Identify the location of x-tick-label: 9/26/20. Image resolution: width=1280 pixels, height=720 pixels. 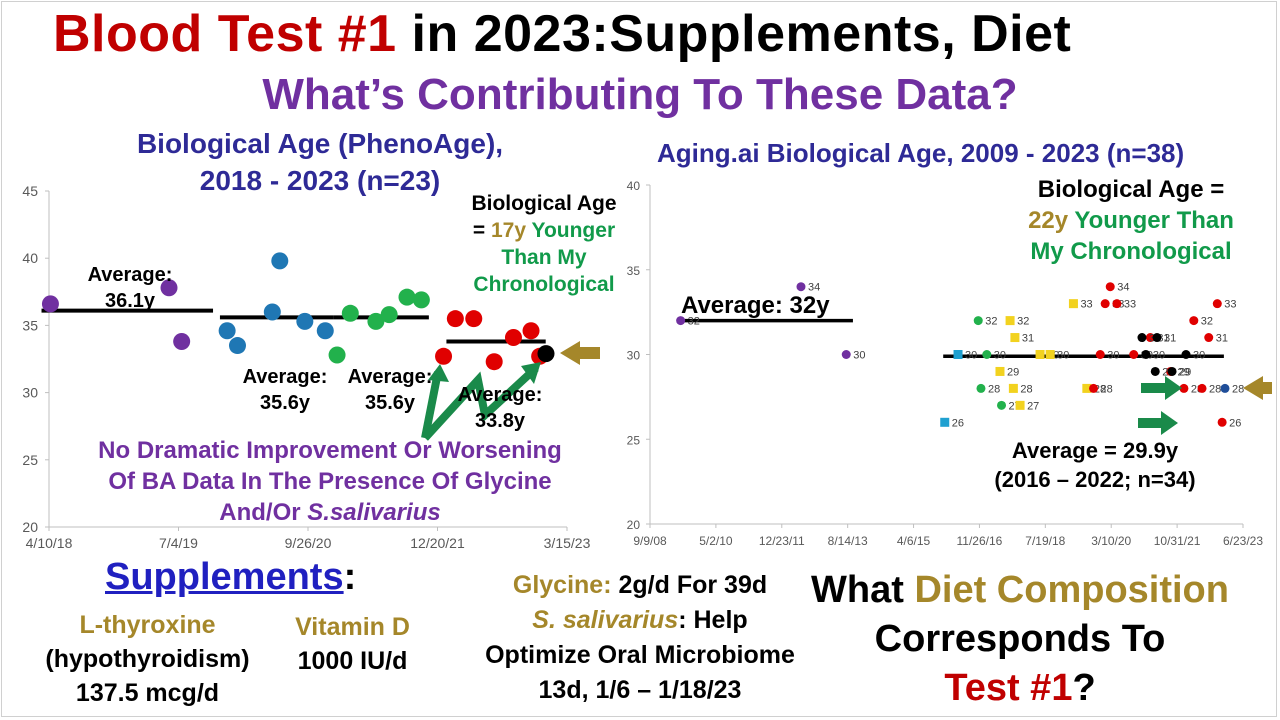
(308, 543).